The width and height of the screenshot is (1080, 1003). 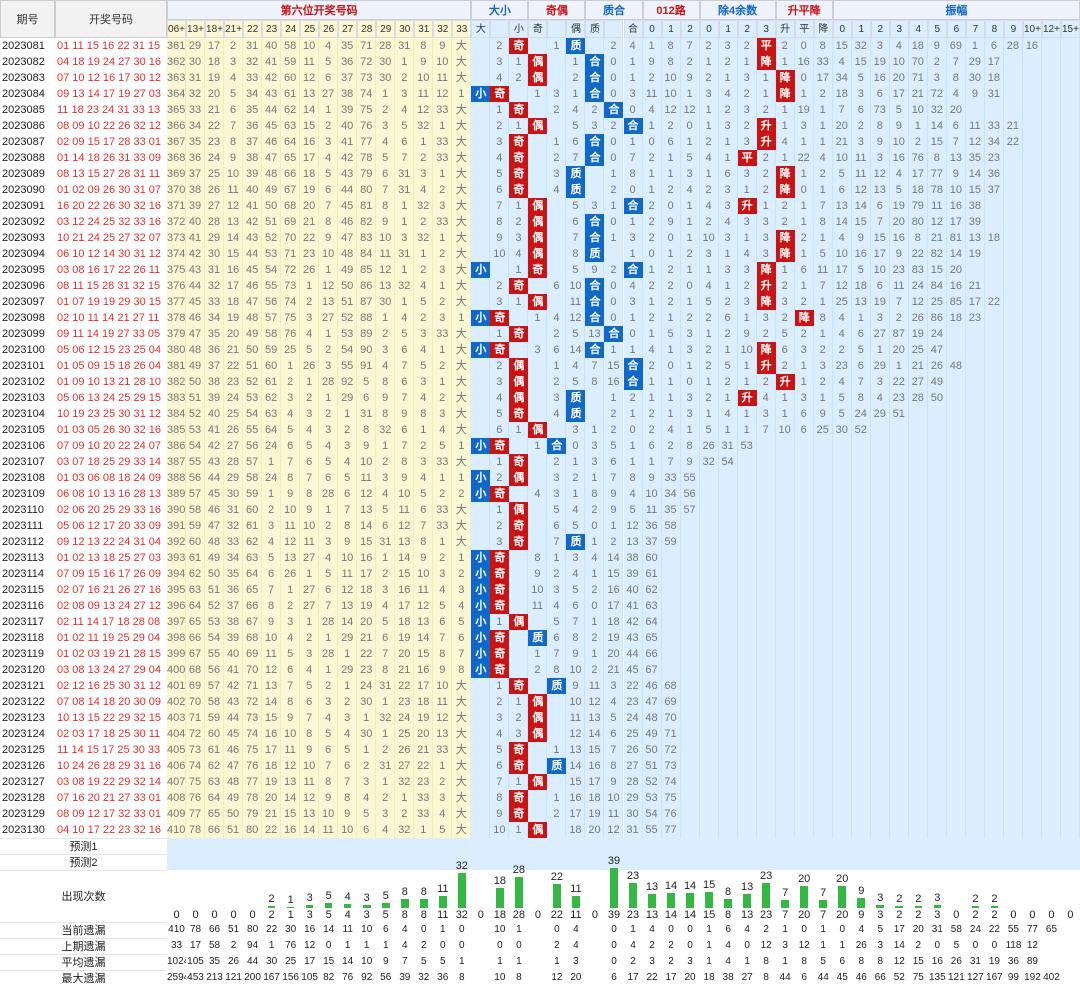 What do you see at coordinates (614, 977) in the screenshot?
I see `stat-cell: 6` at bounding box center [614, 977].